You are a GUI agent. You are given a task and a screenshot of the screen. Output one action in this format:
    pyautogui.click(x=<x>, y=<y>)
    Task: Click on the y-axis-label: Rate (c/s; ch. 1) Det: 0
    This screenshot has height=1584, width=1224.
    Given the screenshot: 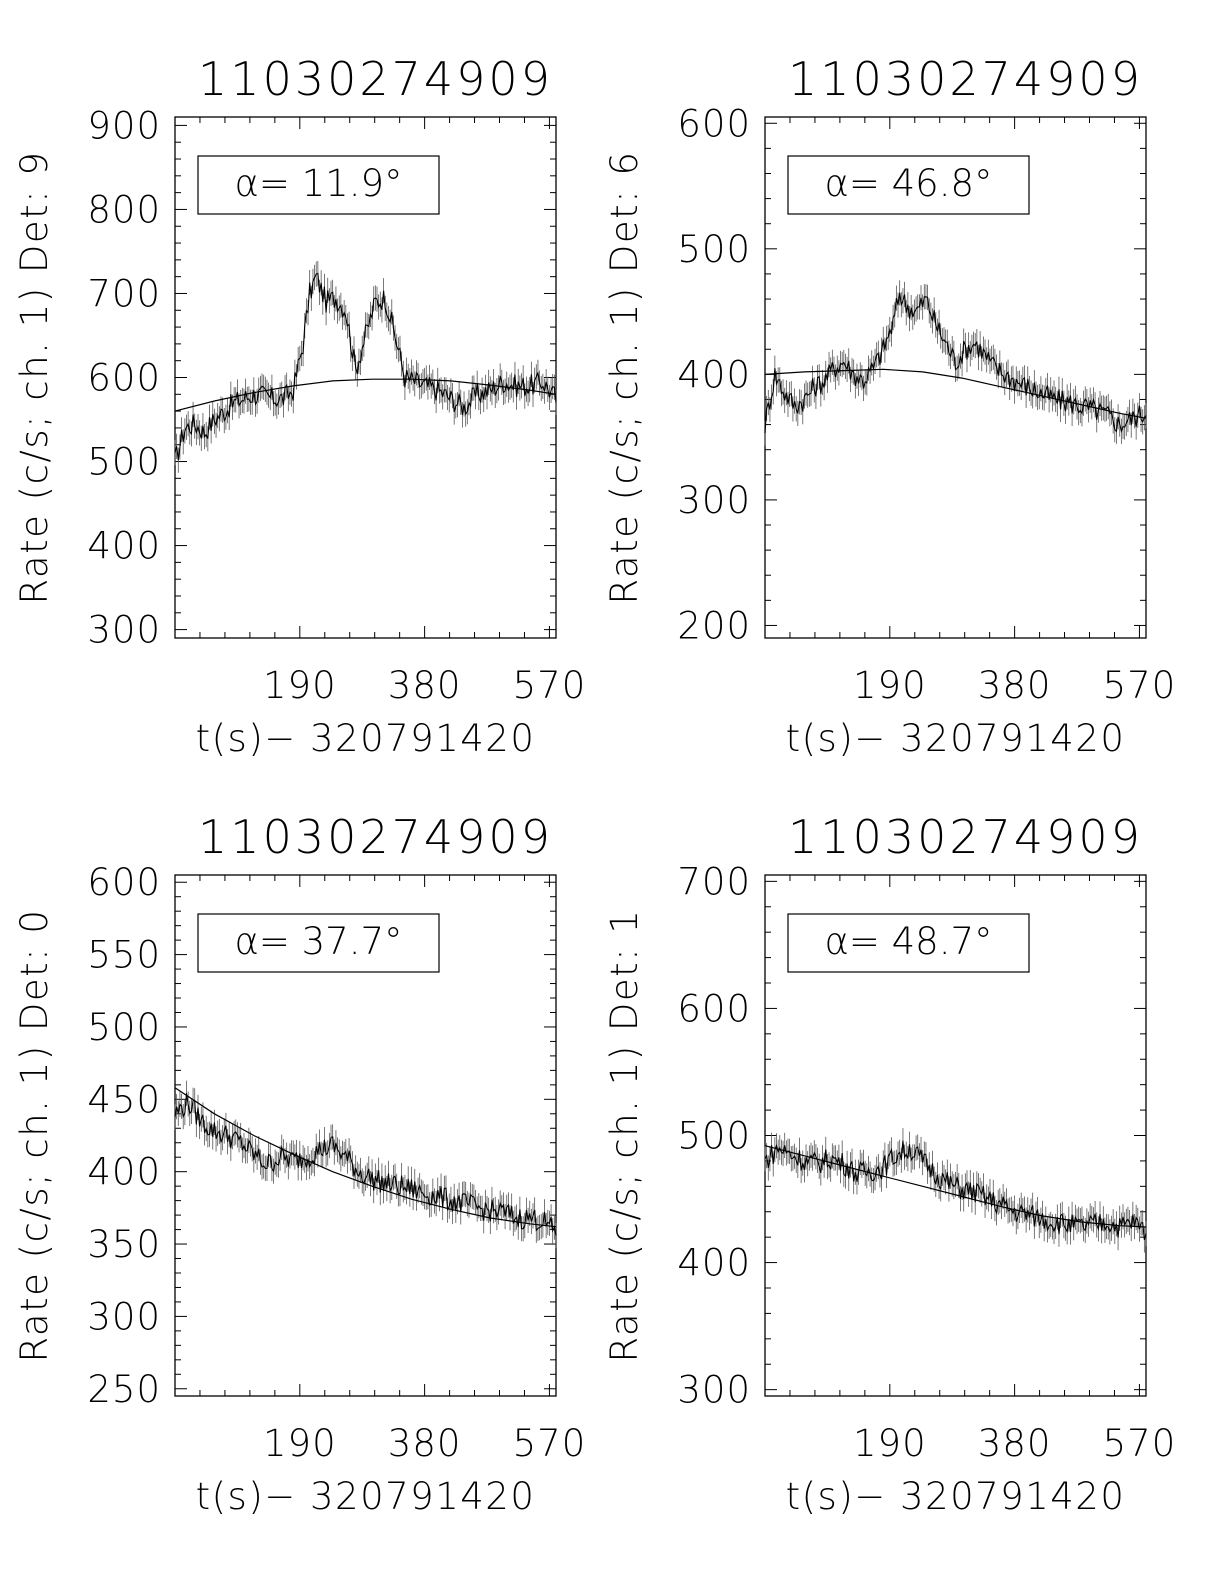 What is the action you would take?
    pyautogui.click(x=34, y=1136)
    